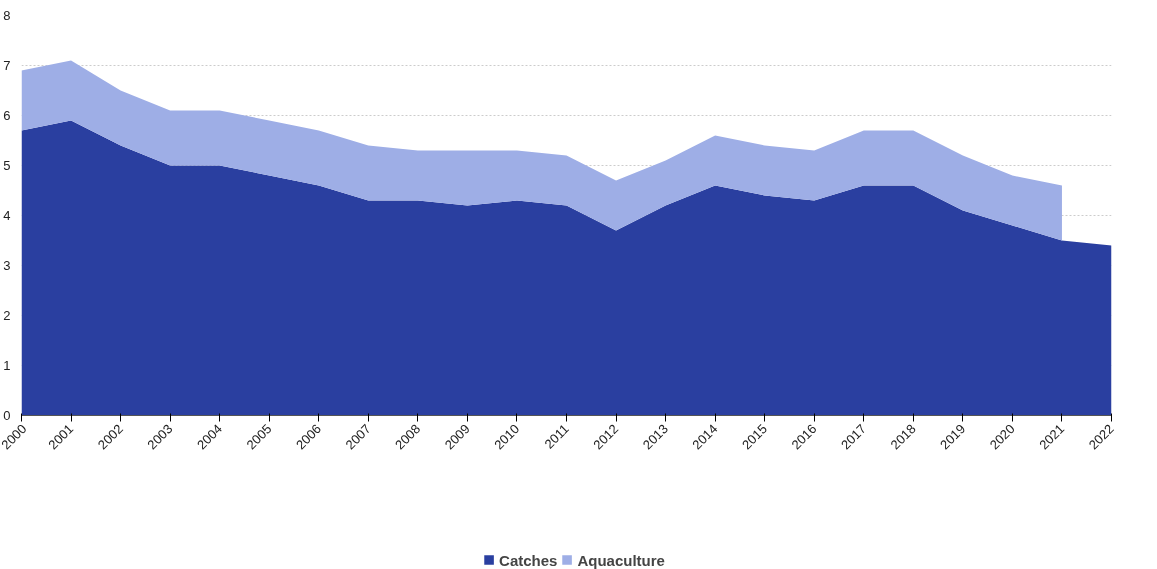 The width and height of the screenshot is (1157, 569). Describe the element at coordinates (7, 215) in the screenshot. I see `y-tick-label: 4` at that location.